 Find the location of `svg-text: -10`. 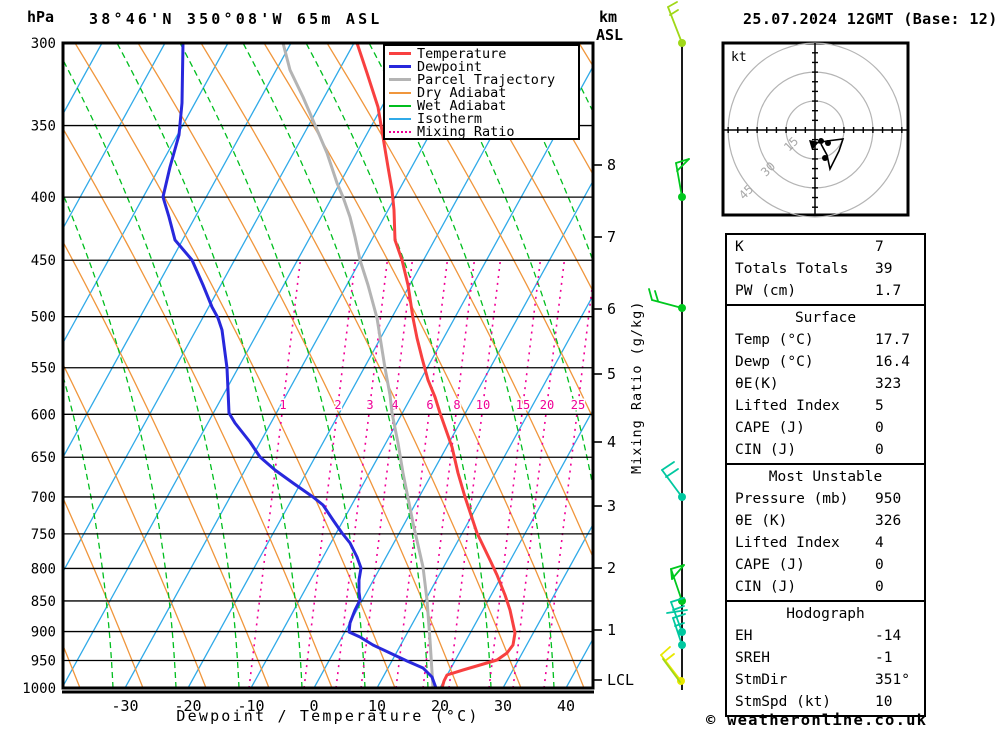

svg-text: -10 is located at coordinates (250, 706).